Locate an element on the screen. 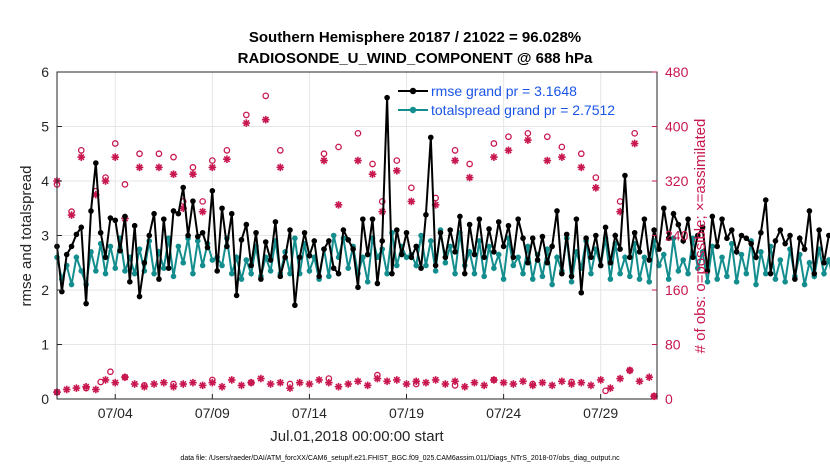 This screenshot has width=830, height=470. y-axis-label: rmse and totalspread is located at coordinates (26, 236).